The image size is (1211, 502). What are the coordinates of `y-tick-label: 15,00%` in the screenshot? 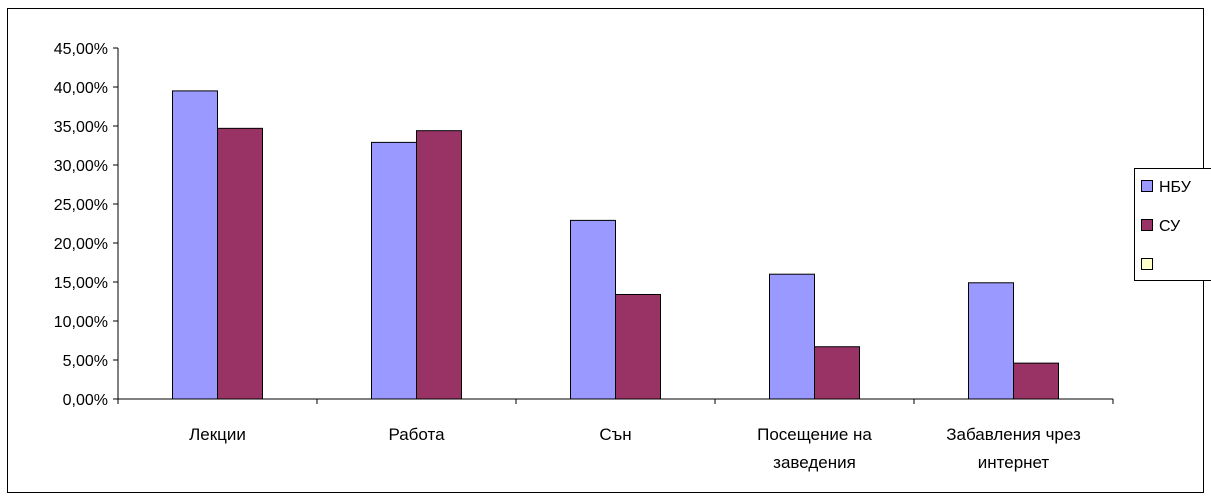 It's located at (81, 283).